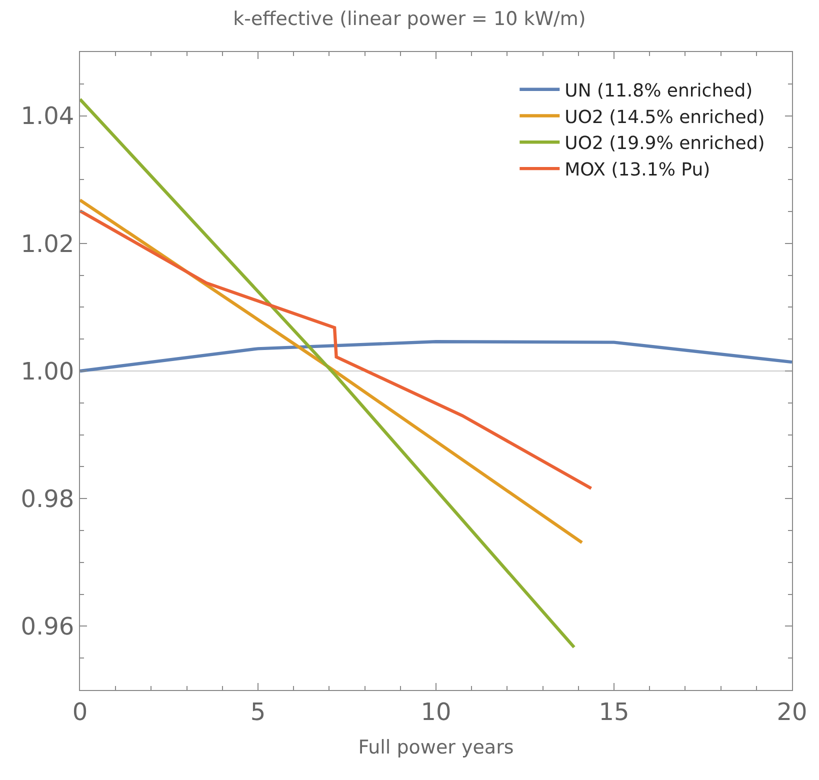 The width and height of the screenshot is (819, 780). I want to click on chart-title: k-effective (linear power = 10 kW/m), so click(409, 19).